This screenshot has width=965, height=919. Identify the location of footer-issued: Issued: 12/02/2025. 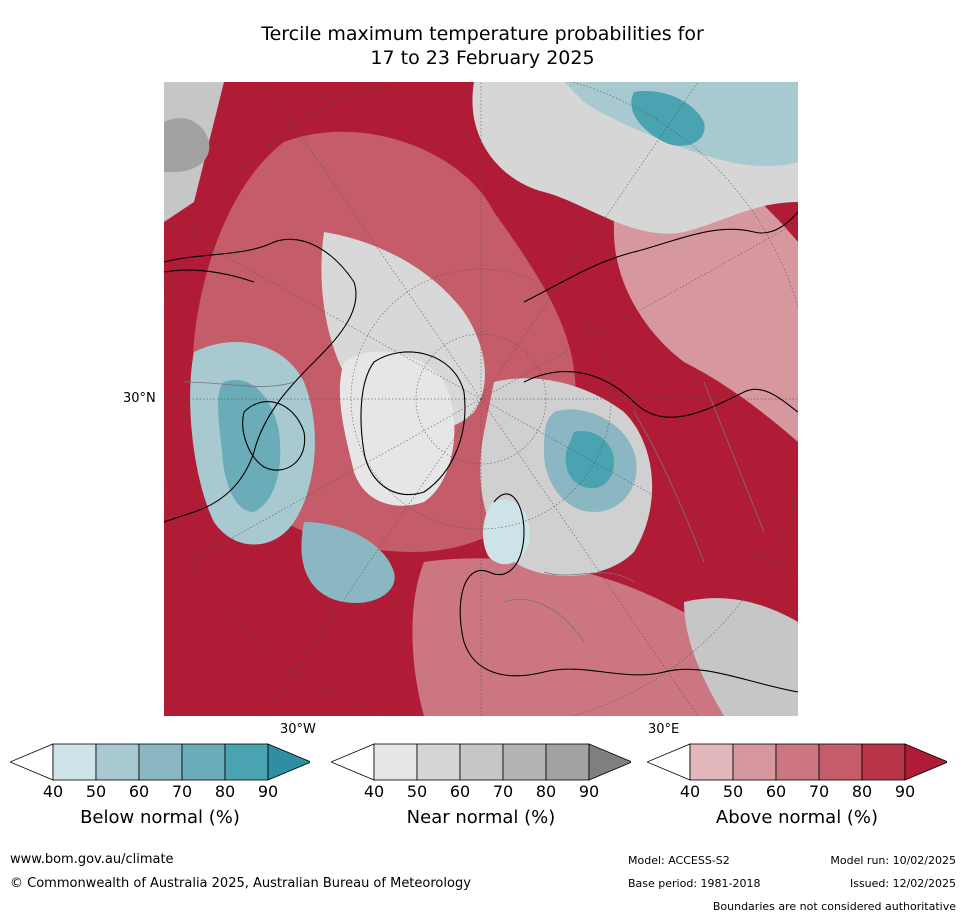
(902, 883).